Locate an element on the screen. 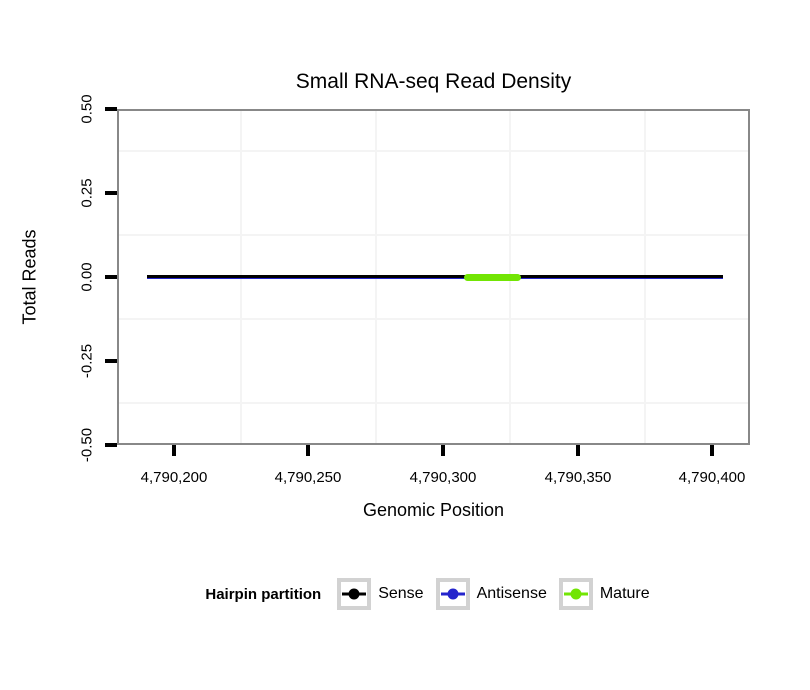 The width and height of the screenshot is (810, 690). legend-key-antisense is located at coordinates (452, 594).